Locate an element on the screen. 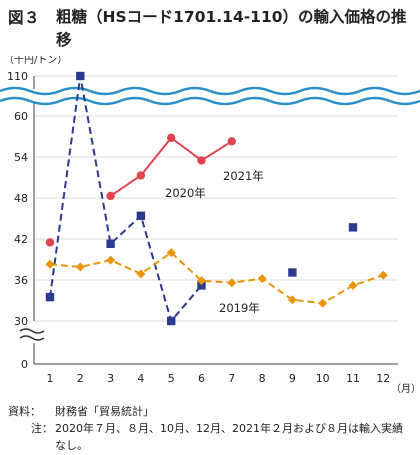 The width and height of the screenshot is (420, 455). x-tick-label-4: 4 is located at coordinates (140, 378).